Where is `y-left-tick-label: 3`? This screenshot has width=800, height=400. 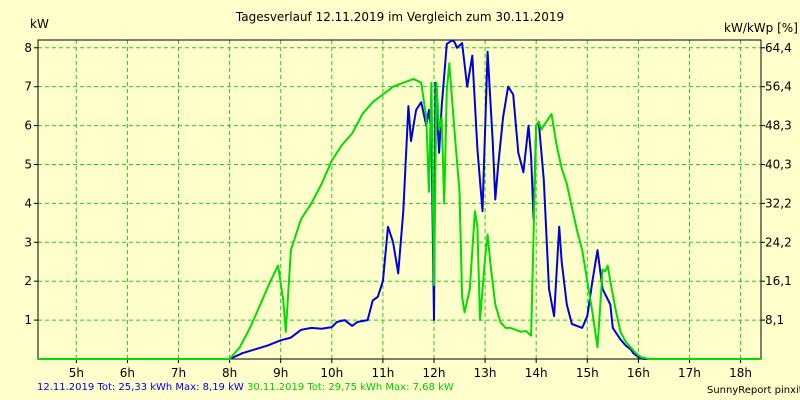
y-left-tick-label: 3 is located at coordinates (28, 242).